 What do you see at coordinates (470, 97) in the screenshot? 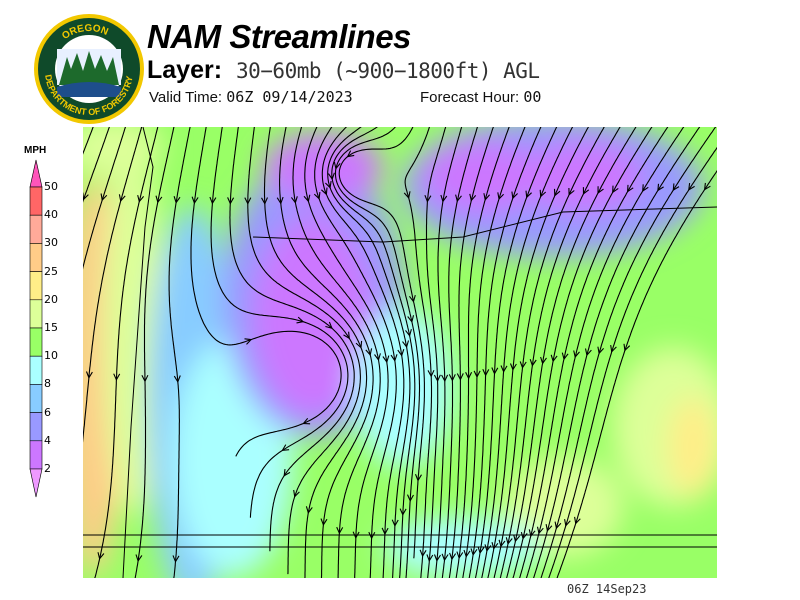
I see `forecast-hour-label: Forecast Hour:` at bounding box center [470, 97].